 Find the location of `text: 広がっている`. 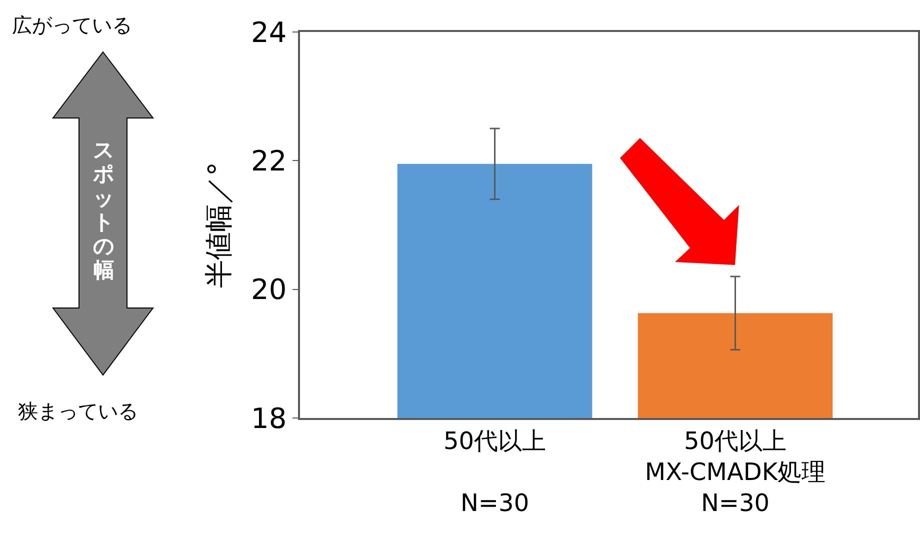

text: 広がっている is located at coordinates (72, 25).